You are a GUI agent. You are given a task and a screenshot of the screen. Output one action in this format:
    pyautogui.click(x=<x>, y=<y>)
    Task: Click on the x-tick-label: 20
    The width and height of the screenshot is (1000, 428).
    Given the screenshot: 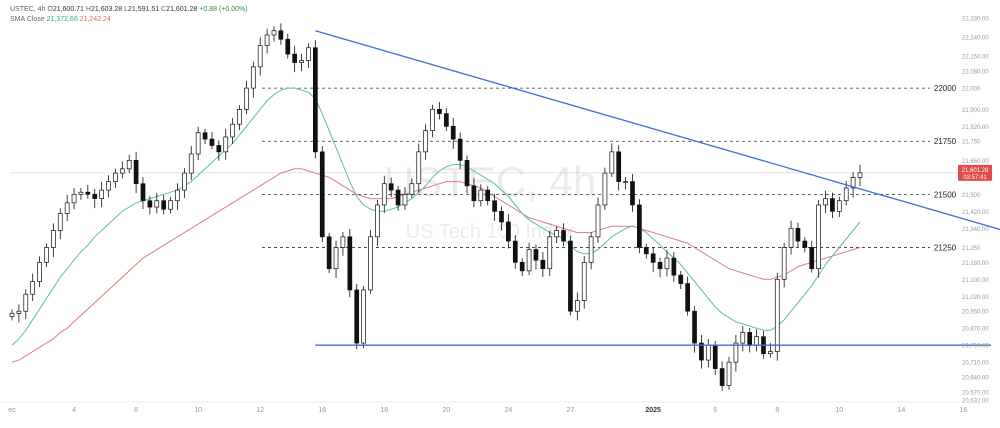 What is the action you would take?
    pyautogui.click(x=446, y=410)
    